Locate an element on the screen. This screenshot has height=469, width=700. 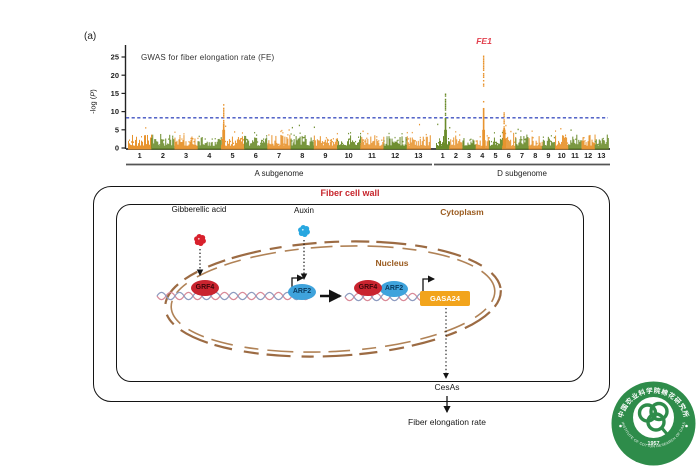
y-axis-label: -log (P) is located at coordinates (94, 102).